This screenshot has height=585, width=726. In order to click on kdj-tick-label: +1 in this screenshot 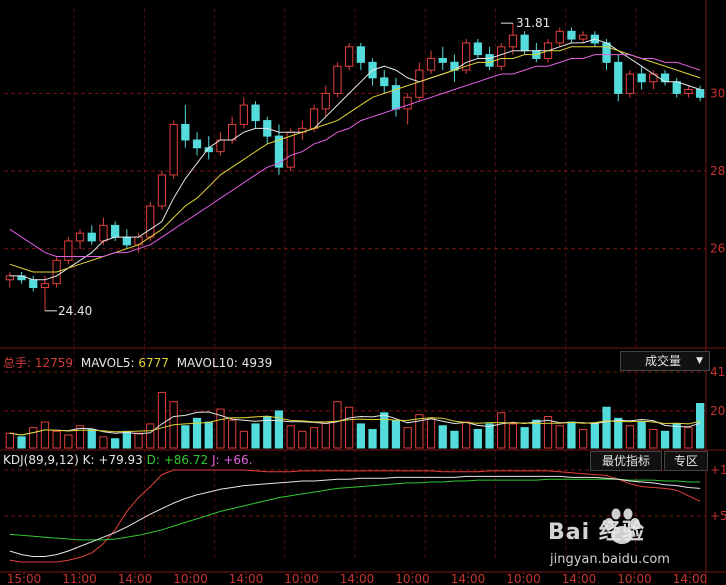, I will do `click(718, 470)`.